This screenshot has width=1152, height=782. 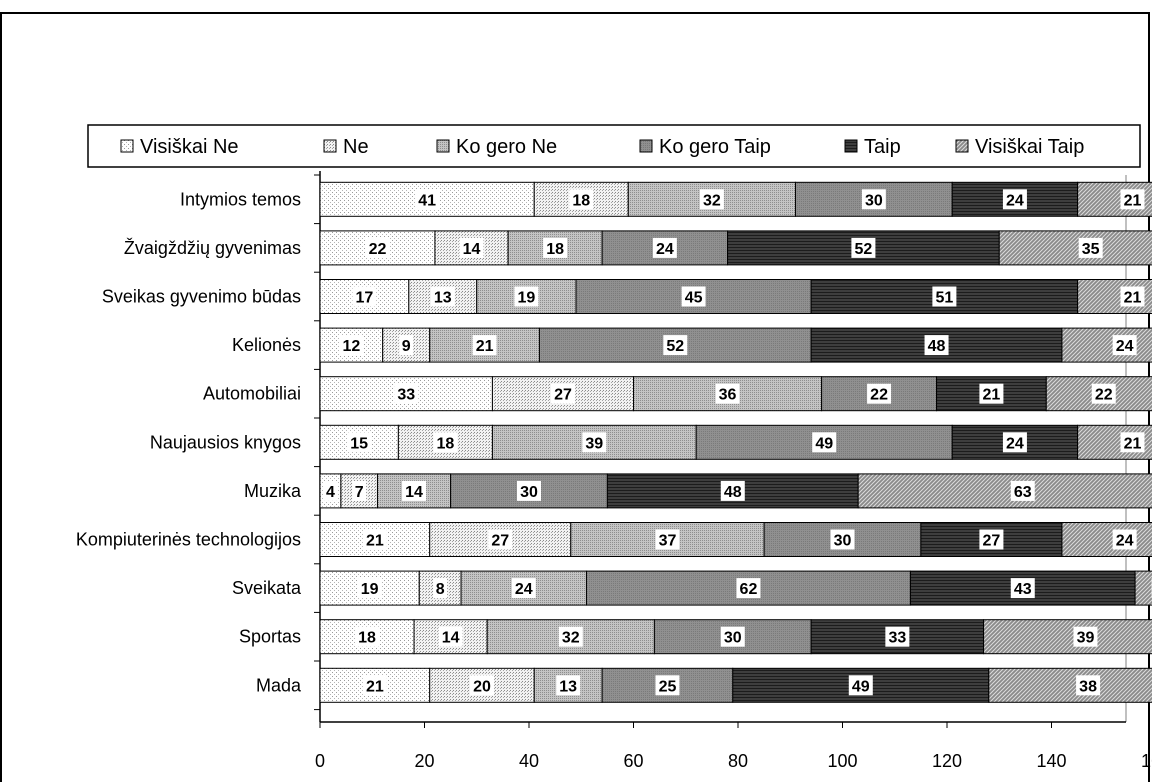 I want to click on data-label-sveikas-gyvenimo-budas-visiskai-taip: 21, so click(x=1133, y=298).